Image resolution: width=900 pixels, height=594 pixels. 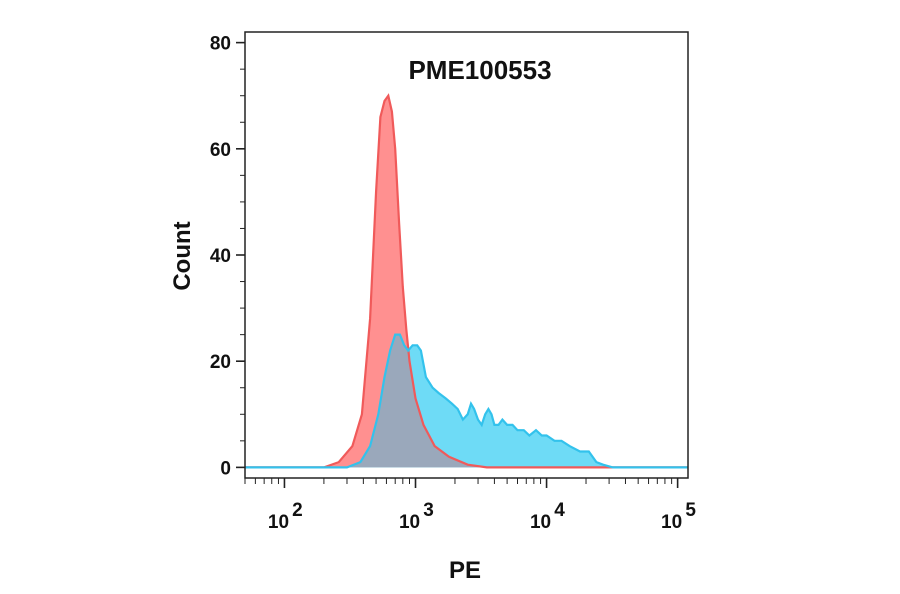 What do you see at coordinates (479, 70) in the screenshot?
I see `chart-title: PME100553` at bounding box center [479, 70].